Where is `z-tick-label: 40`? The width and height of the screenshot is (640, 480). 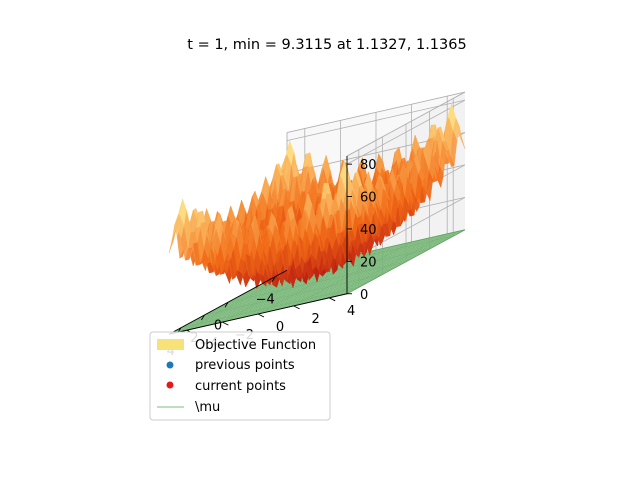
z-tick-label: 40 is located at coordinates (368, 230).